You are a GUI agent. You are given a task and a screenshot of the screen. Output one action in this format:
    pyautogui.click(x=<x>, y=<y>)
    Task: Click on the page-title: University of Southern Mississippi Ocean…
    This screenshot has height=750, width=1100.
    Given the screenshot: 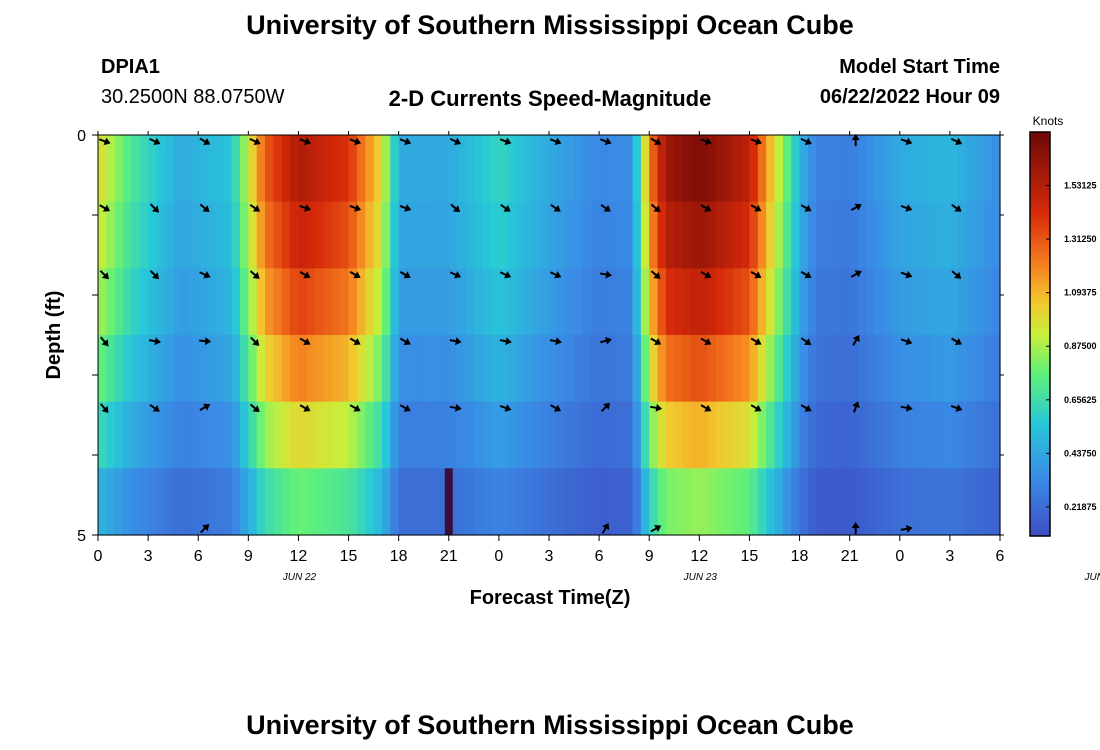 What is the action you would take?
    pyautogui.click(x=550, y=25)
    